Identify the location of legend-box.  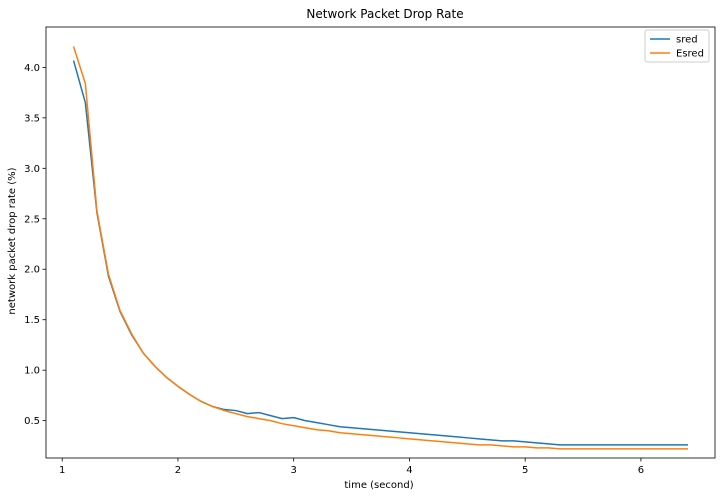
(677, 46).